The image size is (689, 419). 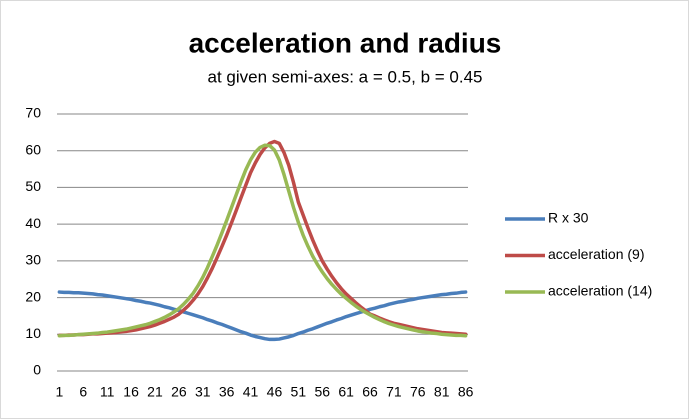 I want to click on x-tick-label: 56, so click(x=322, y=392).